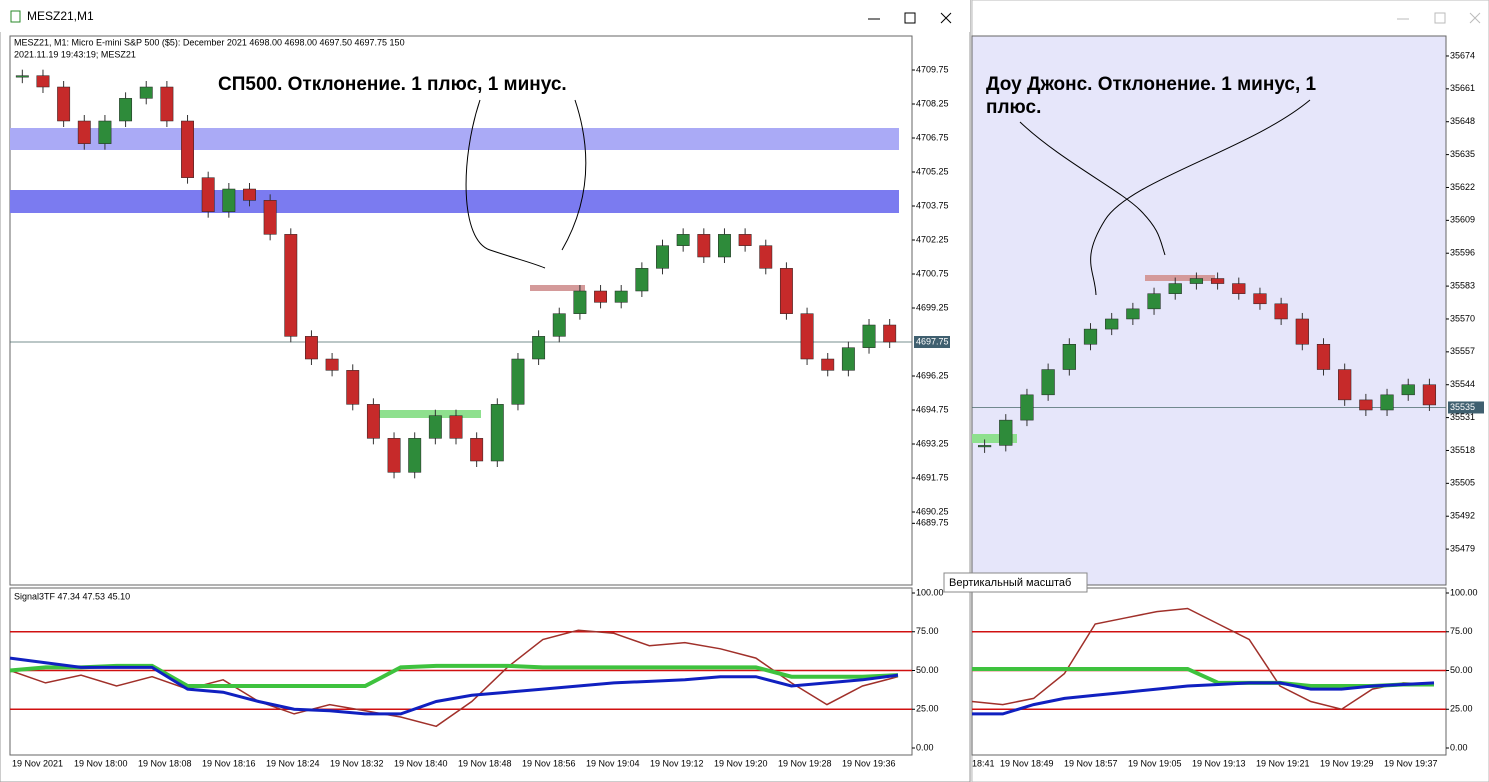 Image resolution: width=1489 pixels, height=782 pixels. Describe the element at coordinates (932, 523) in the screenshot. I see `price-label: 4689.75` at that location.